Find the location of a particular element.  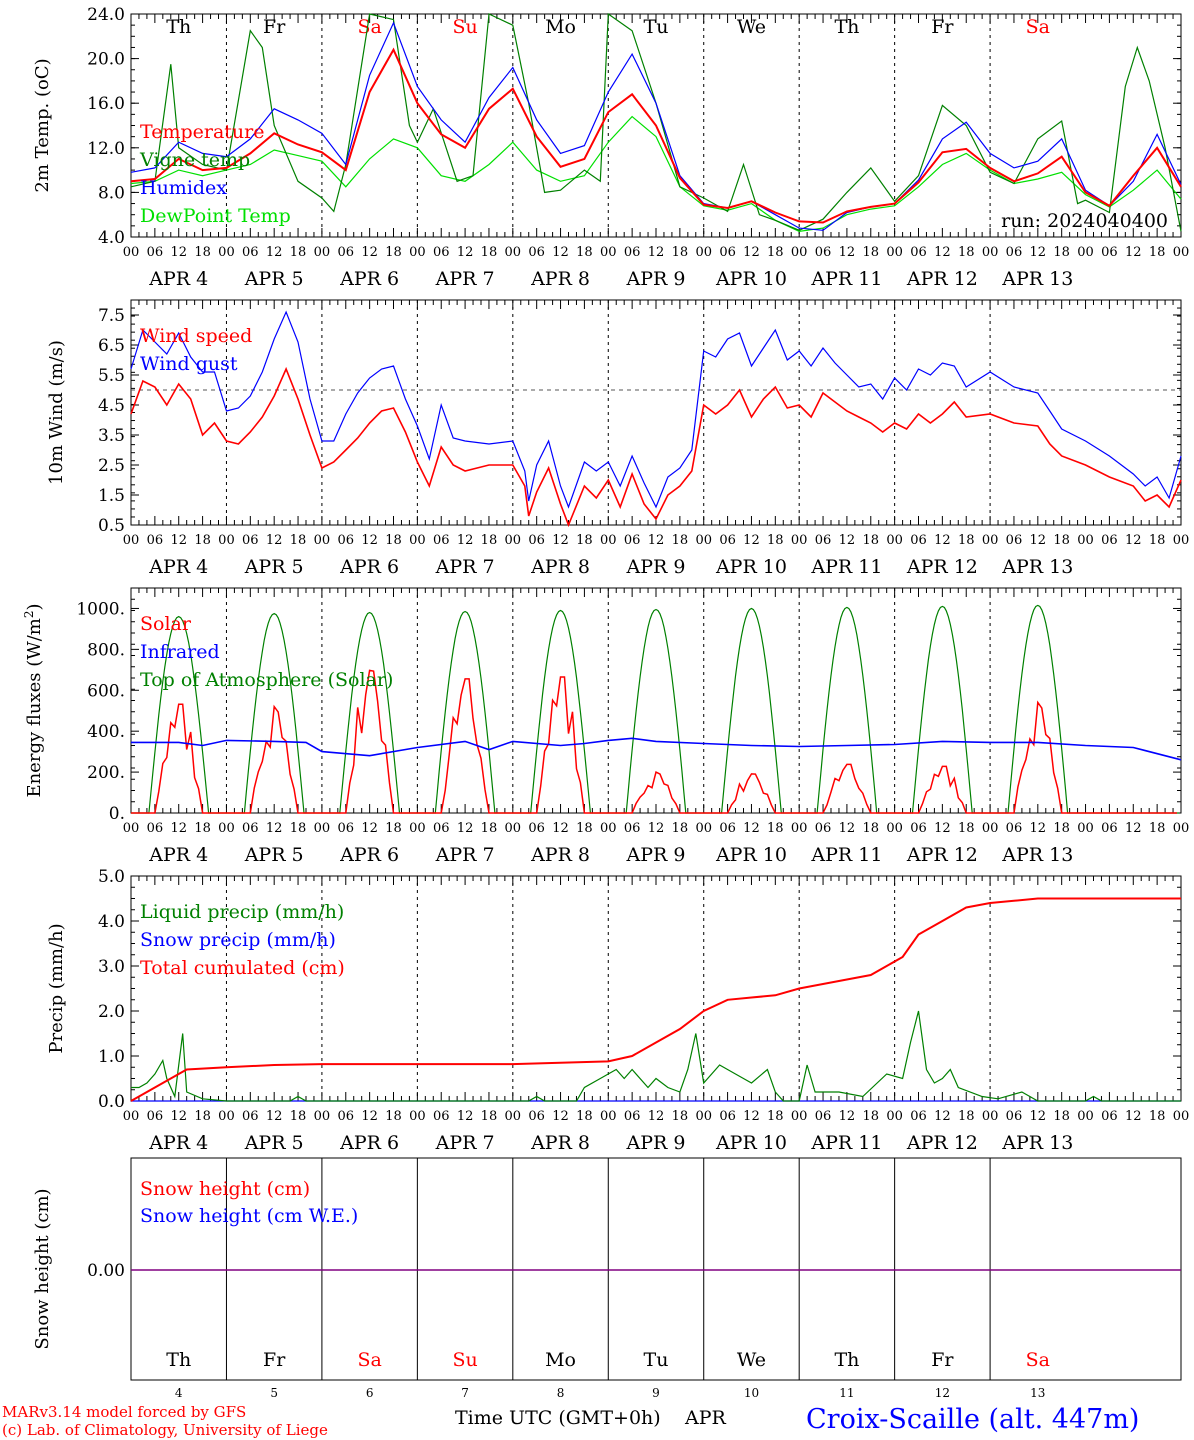

y-tick-label: 7.5 is located at coordinates (111, 316).